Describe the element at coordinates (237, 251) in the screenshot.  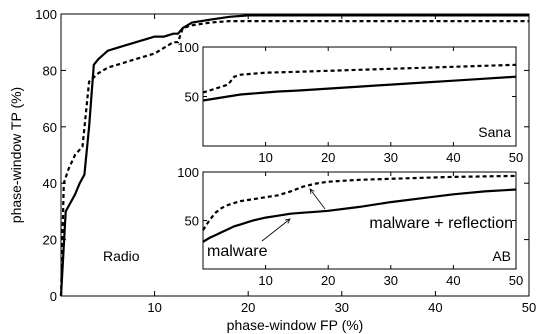
I see `annotation-malware: malware` at that location.